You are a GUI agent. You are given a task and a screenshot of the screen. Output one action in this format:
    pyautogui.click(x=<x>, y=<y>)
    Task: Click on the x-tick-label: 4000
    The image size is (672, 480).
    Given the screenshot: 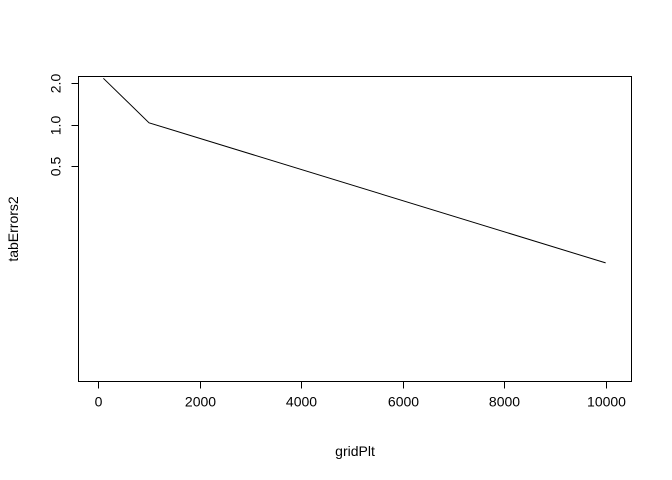 What is the action you would take?
    pyautogui.click(x=301, y=402)
    